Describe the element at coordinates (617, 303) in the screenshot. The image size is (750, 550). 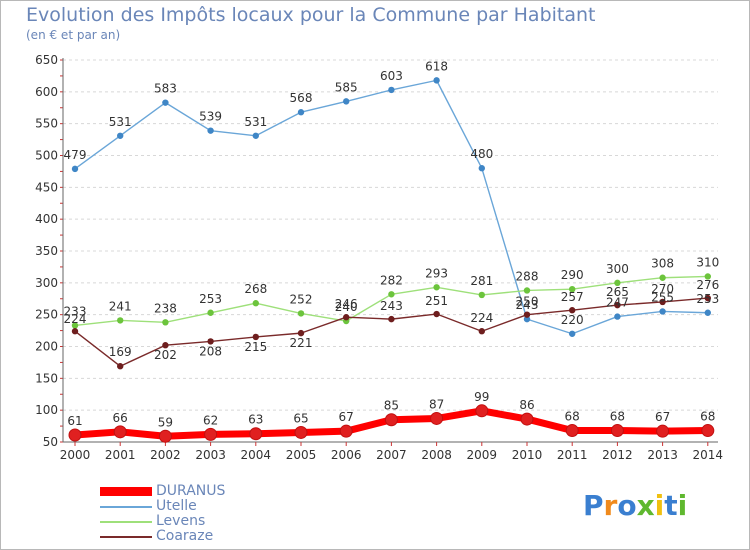
I see `data-label-utelle: 247` at that location.